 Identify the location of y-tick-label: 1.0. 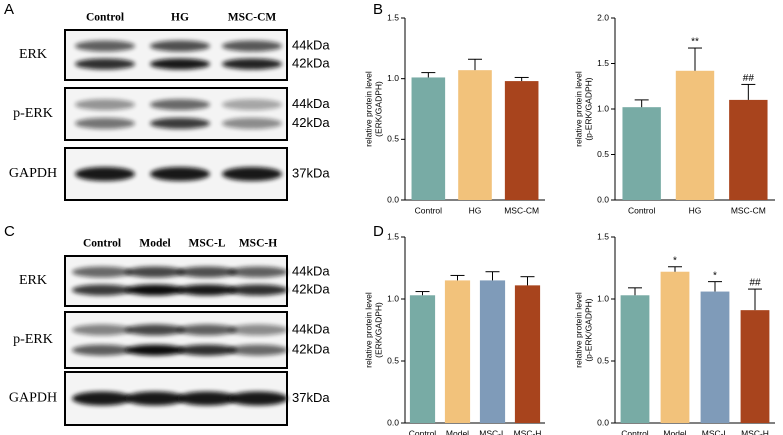
(393, 78).